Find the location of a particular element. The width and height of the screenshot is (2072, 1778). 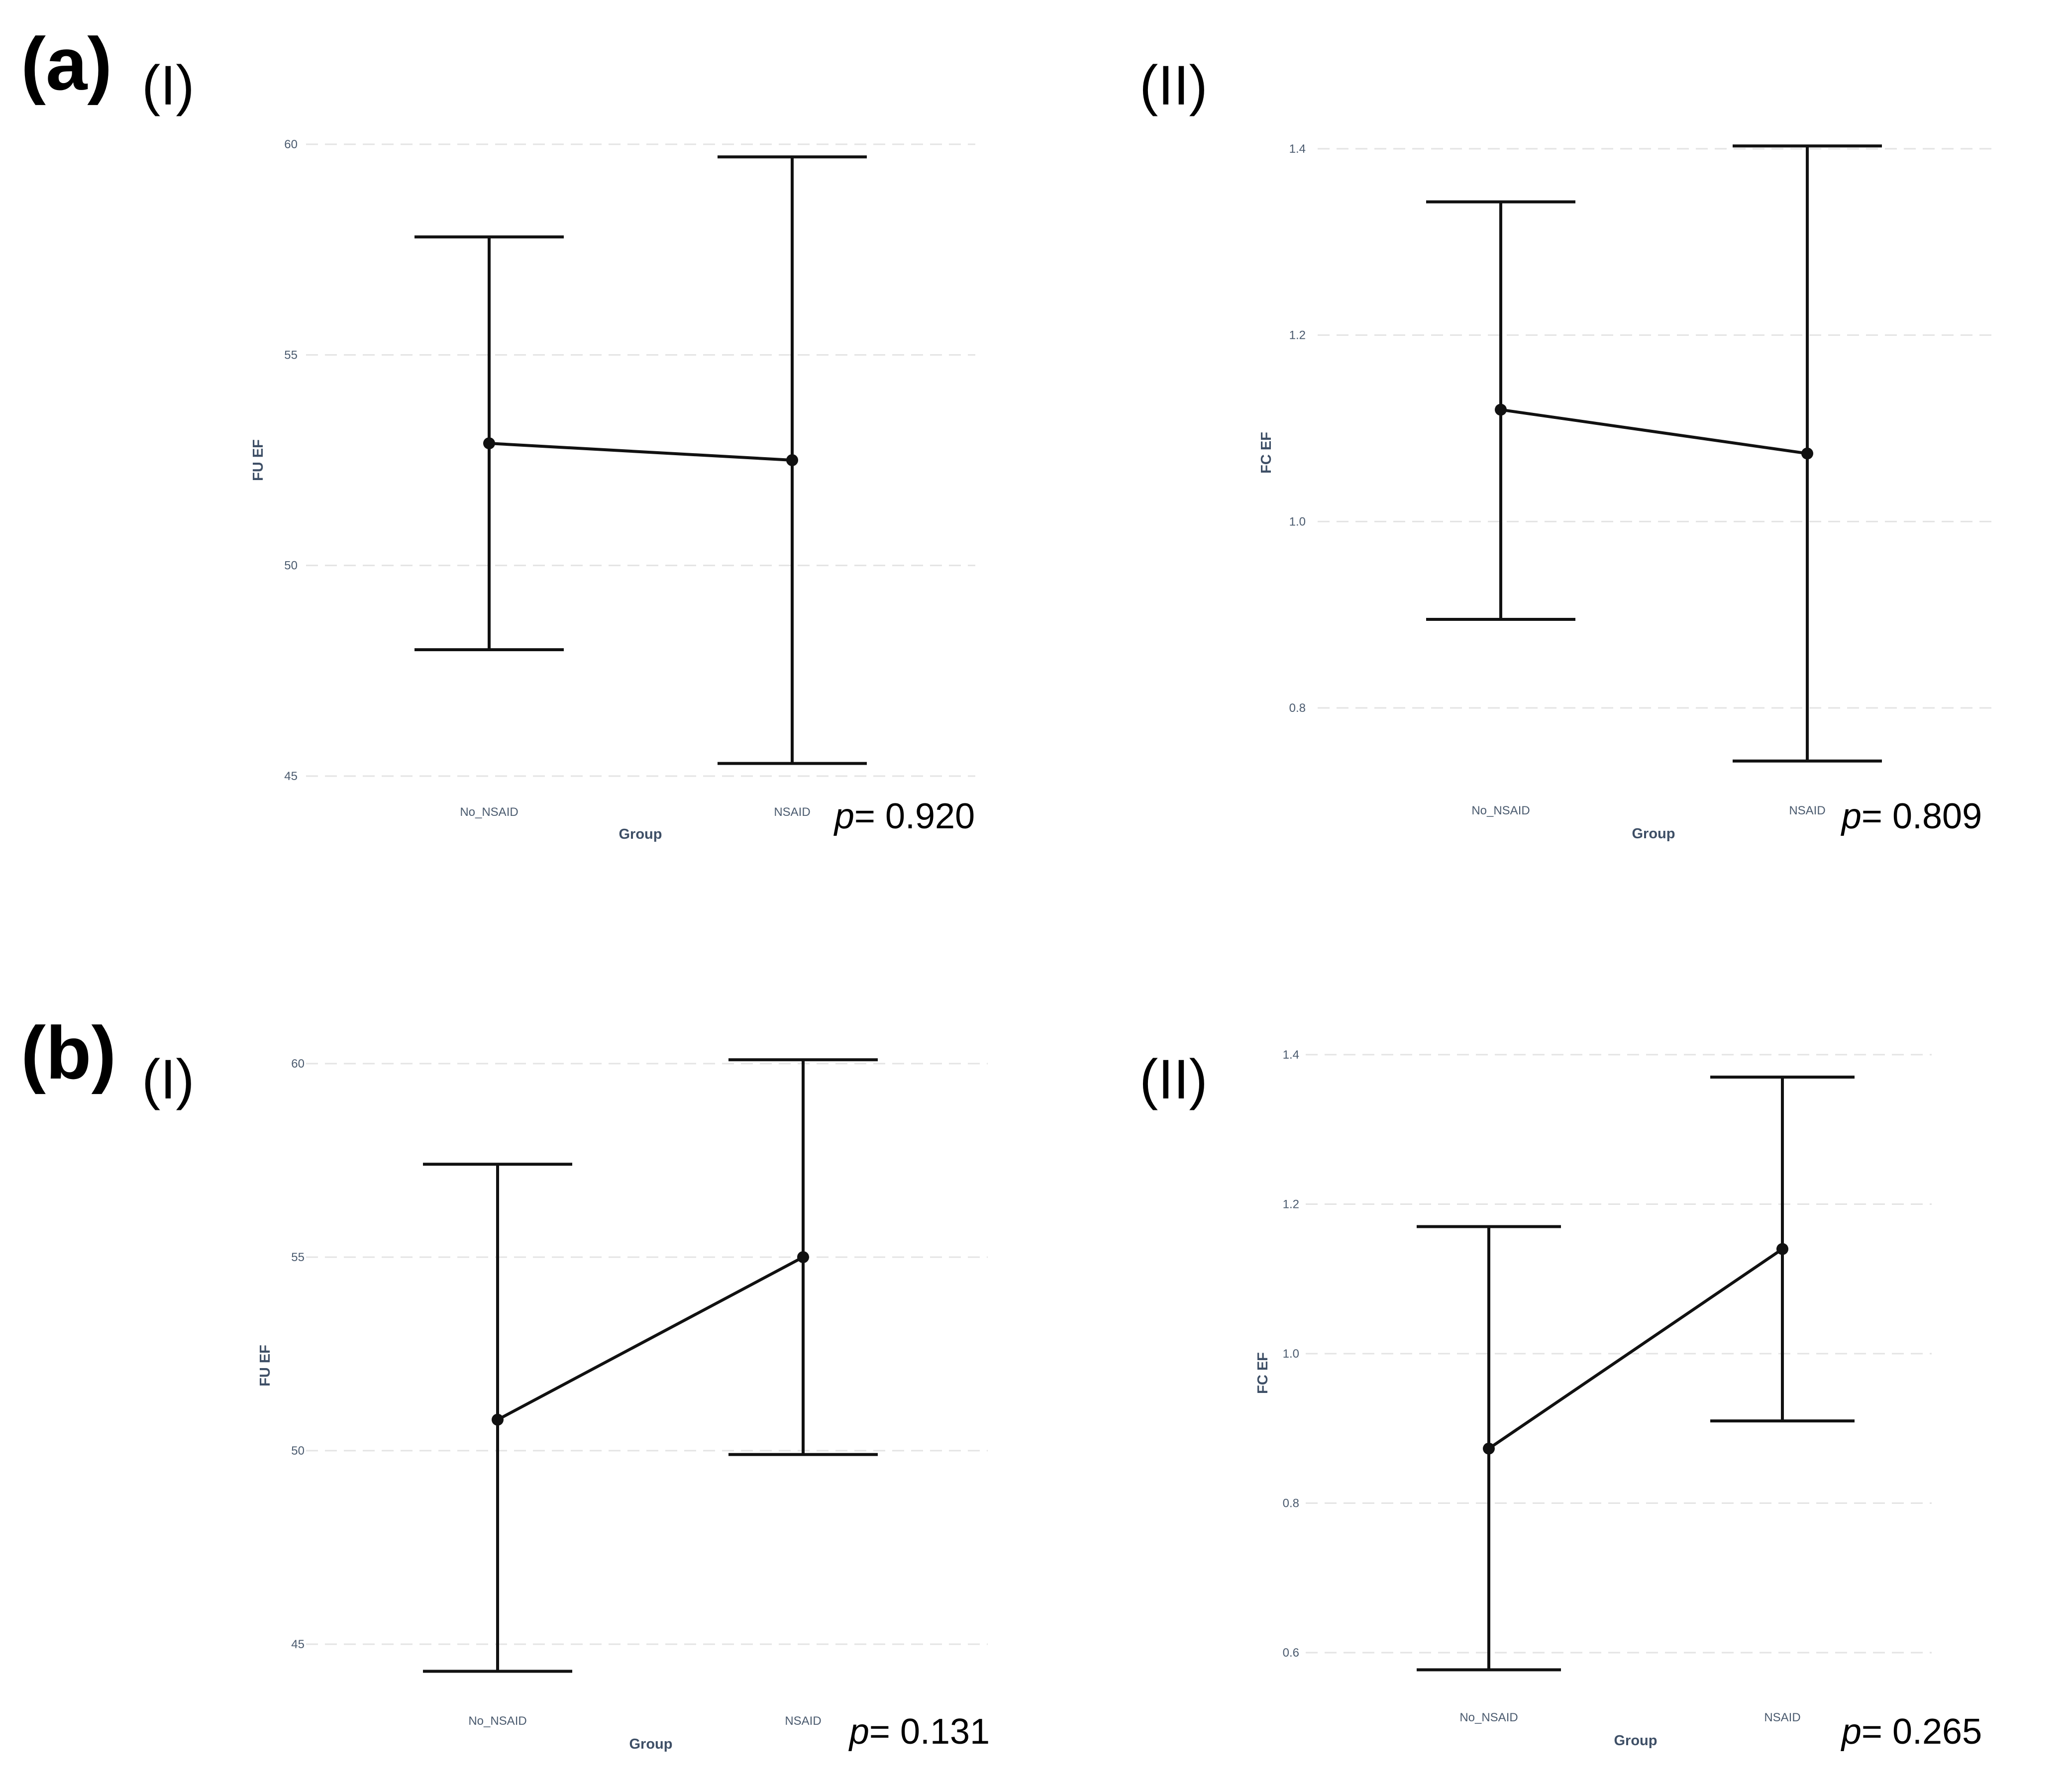

p-value-annotation: p= 0.265 is located at coordinates (1911, 1732).